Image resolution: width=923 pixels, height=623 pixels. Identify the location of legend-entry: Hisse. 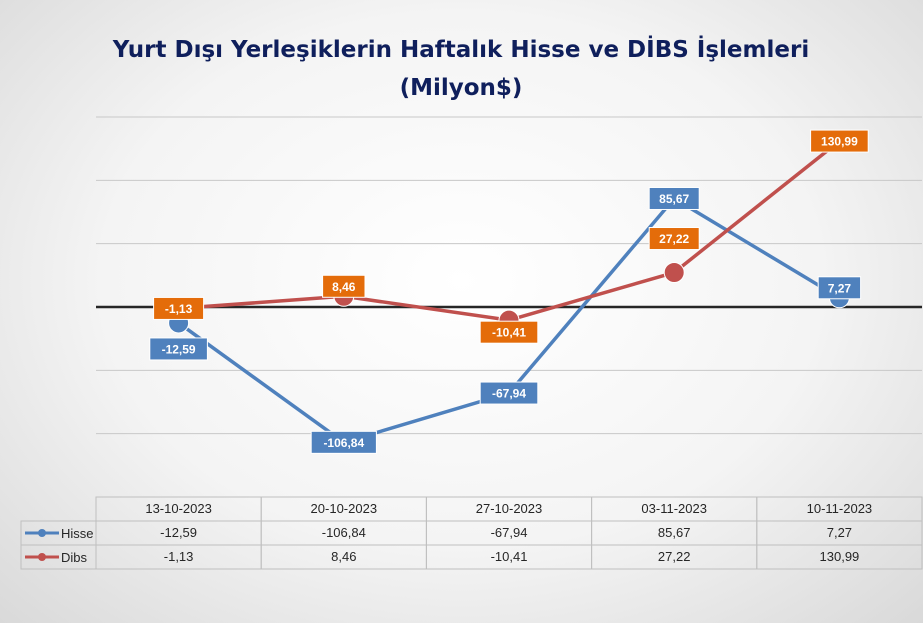
(77, 533).